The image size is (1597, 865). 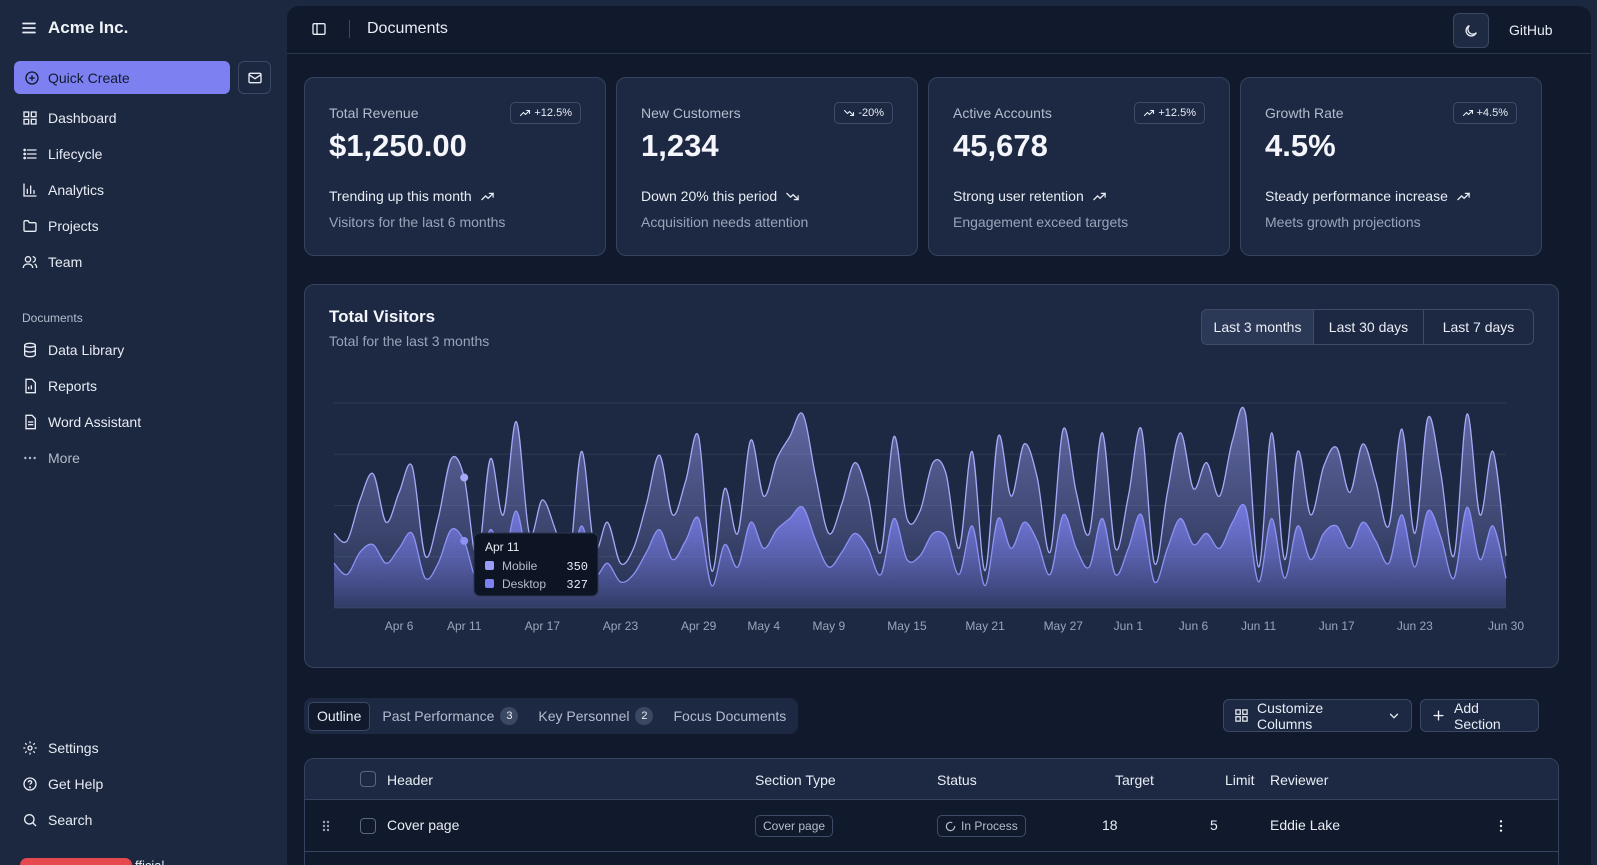 I want to click on sidebar-item-label: Settings, so click(x=73, y=748).